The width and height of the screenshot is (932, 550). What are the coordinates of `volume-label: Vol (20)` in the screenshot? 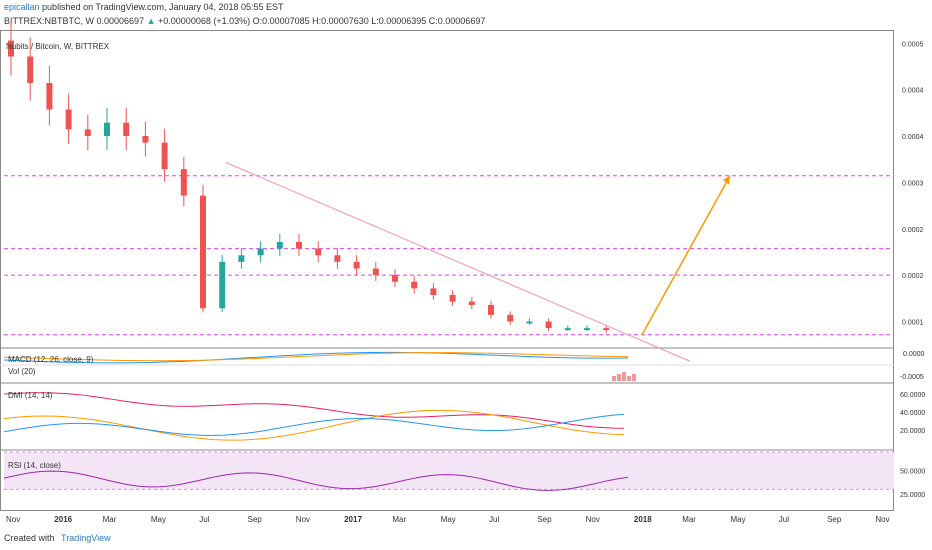 It's located at (22, 371).